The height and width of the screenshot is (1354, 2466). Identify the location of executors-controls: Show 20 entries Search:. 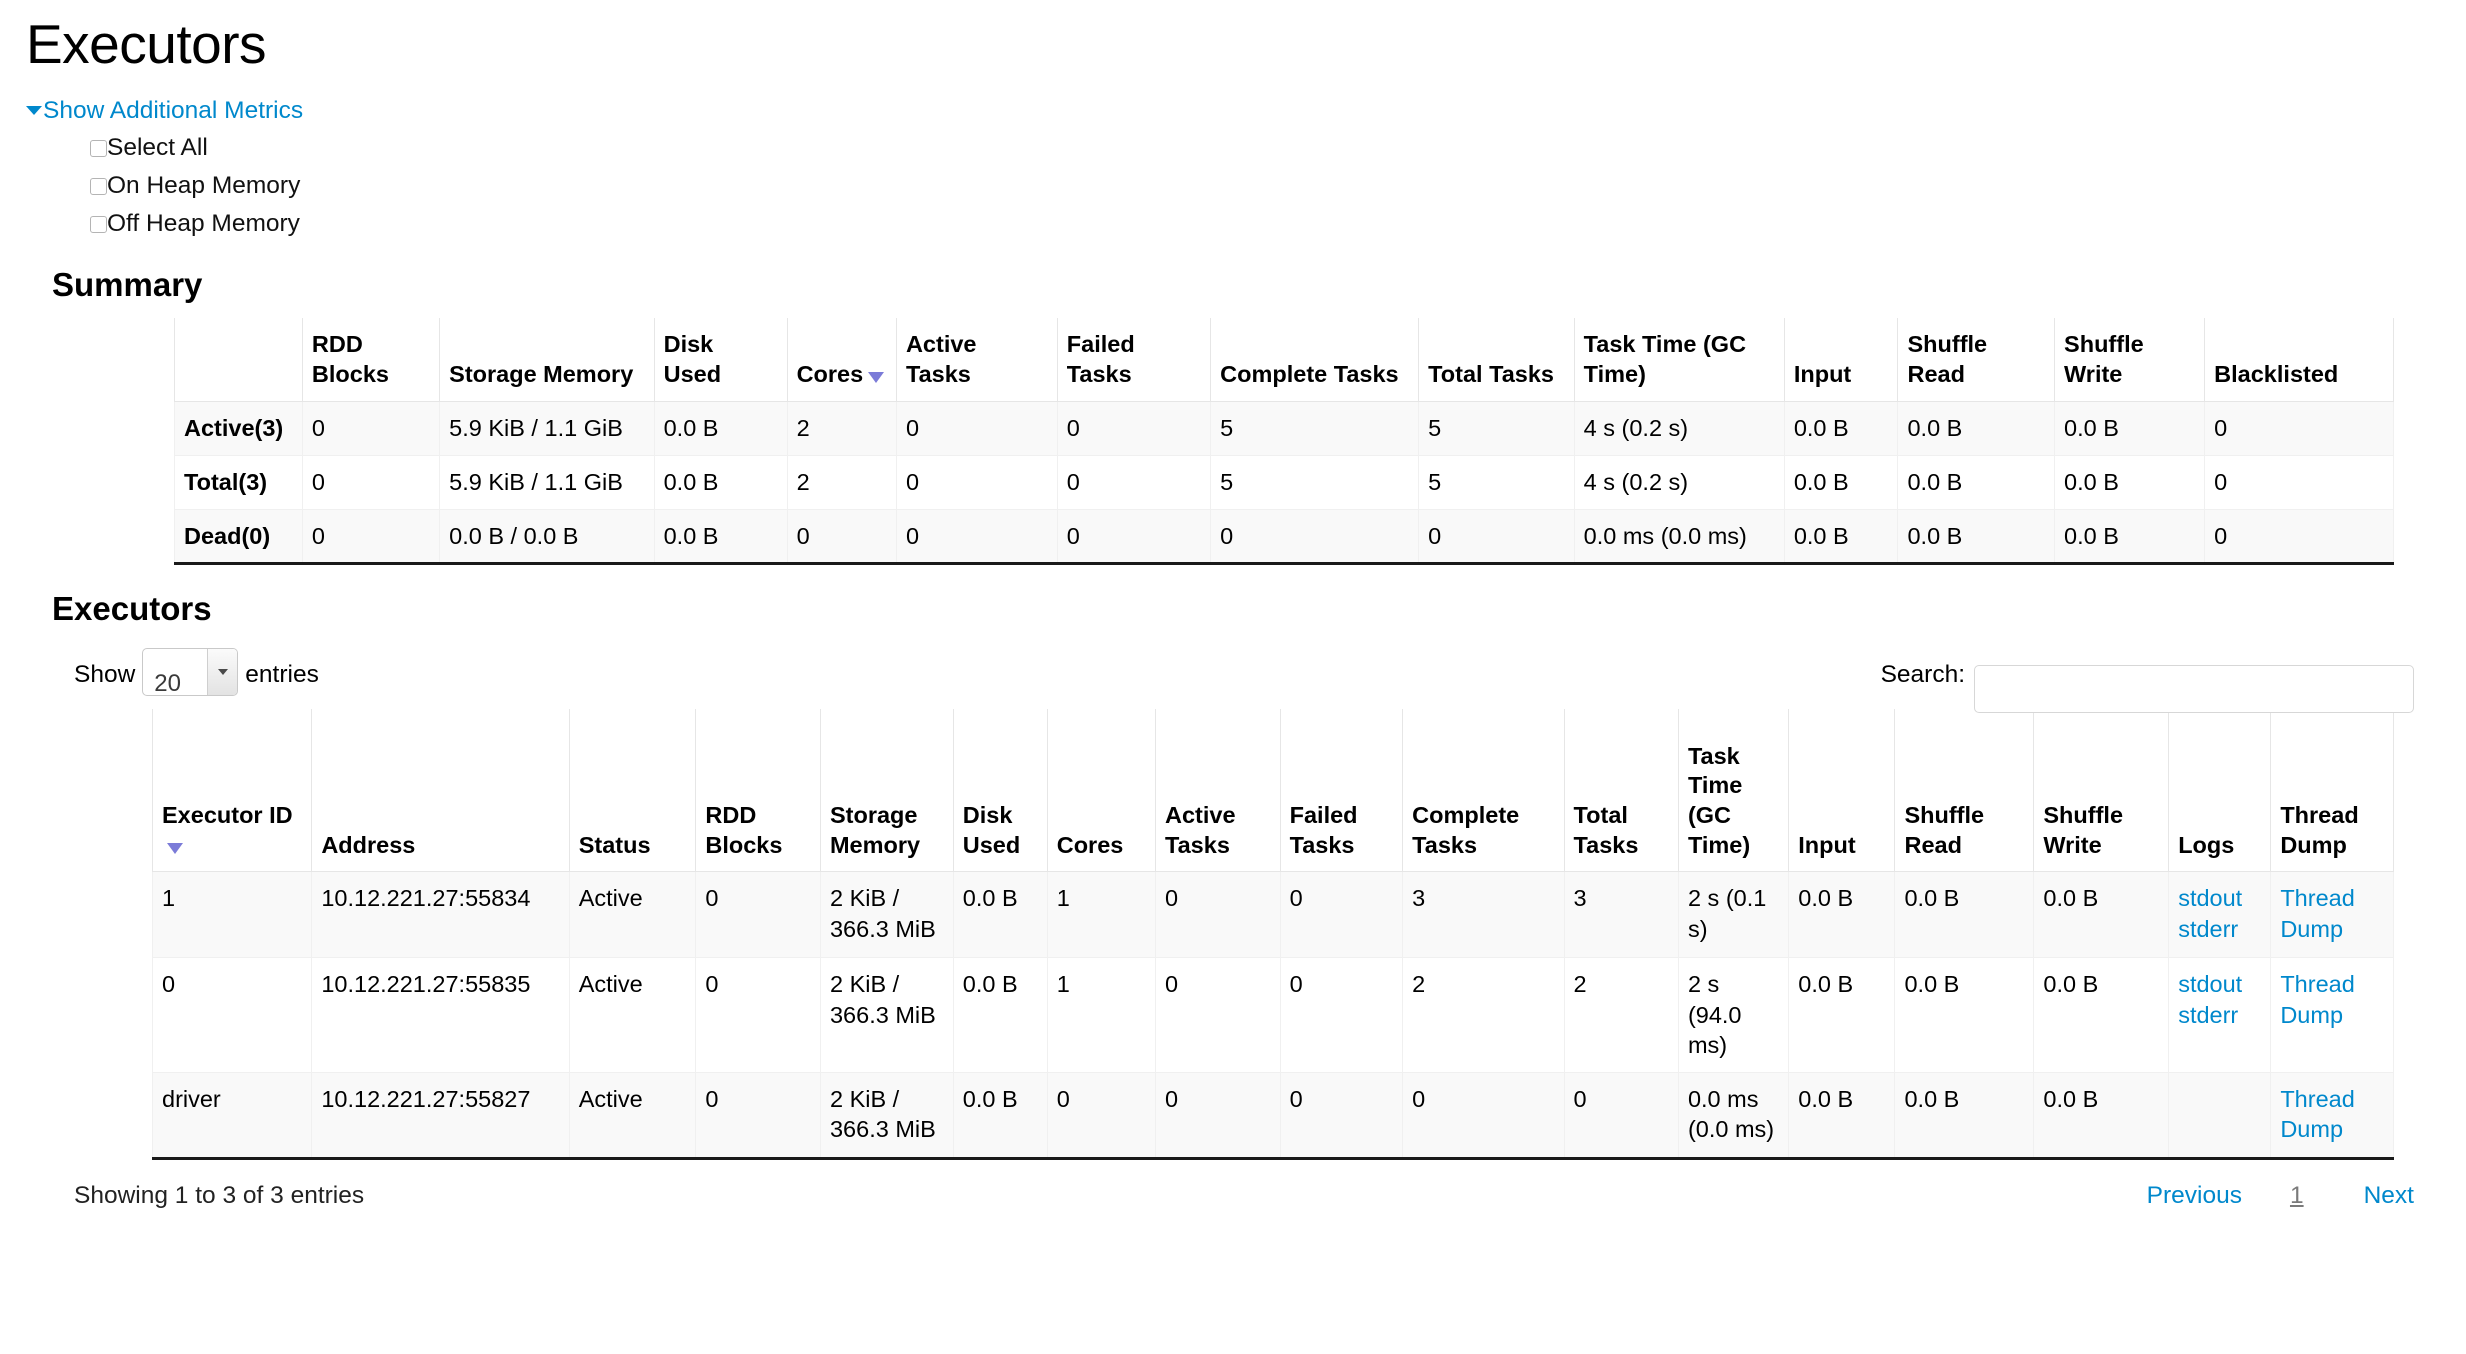
(1233, 680).